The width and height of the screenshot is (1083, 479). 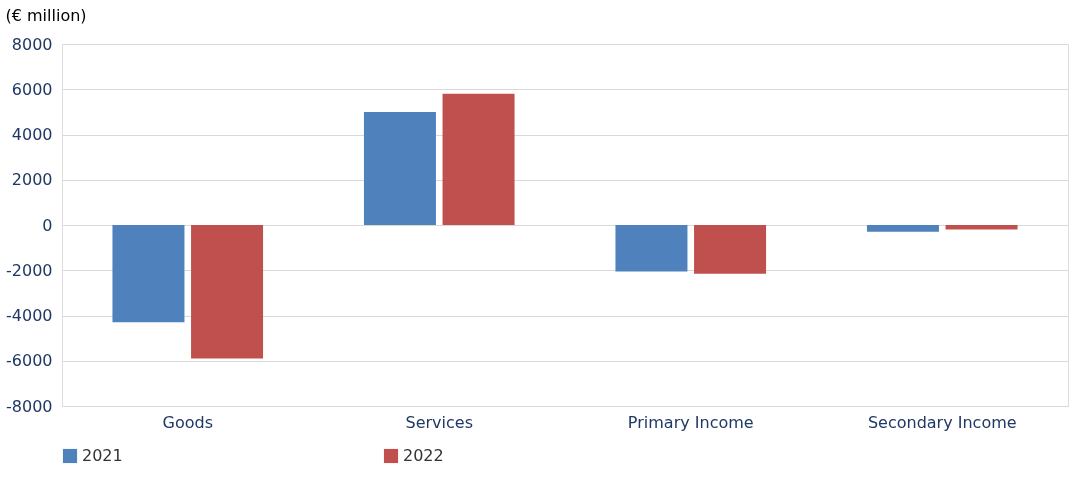 I want to click on y-tick-label: -6000, so click(x=29, y=361).